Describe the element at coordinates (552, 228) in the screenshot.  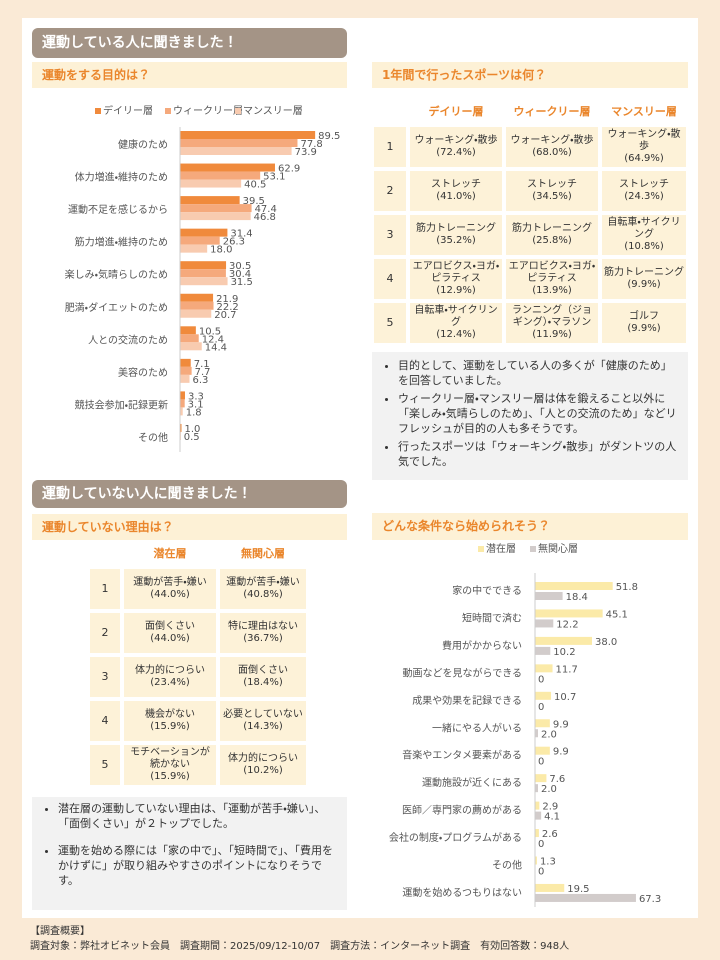
I see `cell-name: 筋力トレーニング` at that location.